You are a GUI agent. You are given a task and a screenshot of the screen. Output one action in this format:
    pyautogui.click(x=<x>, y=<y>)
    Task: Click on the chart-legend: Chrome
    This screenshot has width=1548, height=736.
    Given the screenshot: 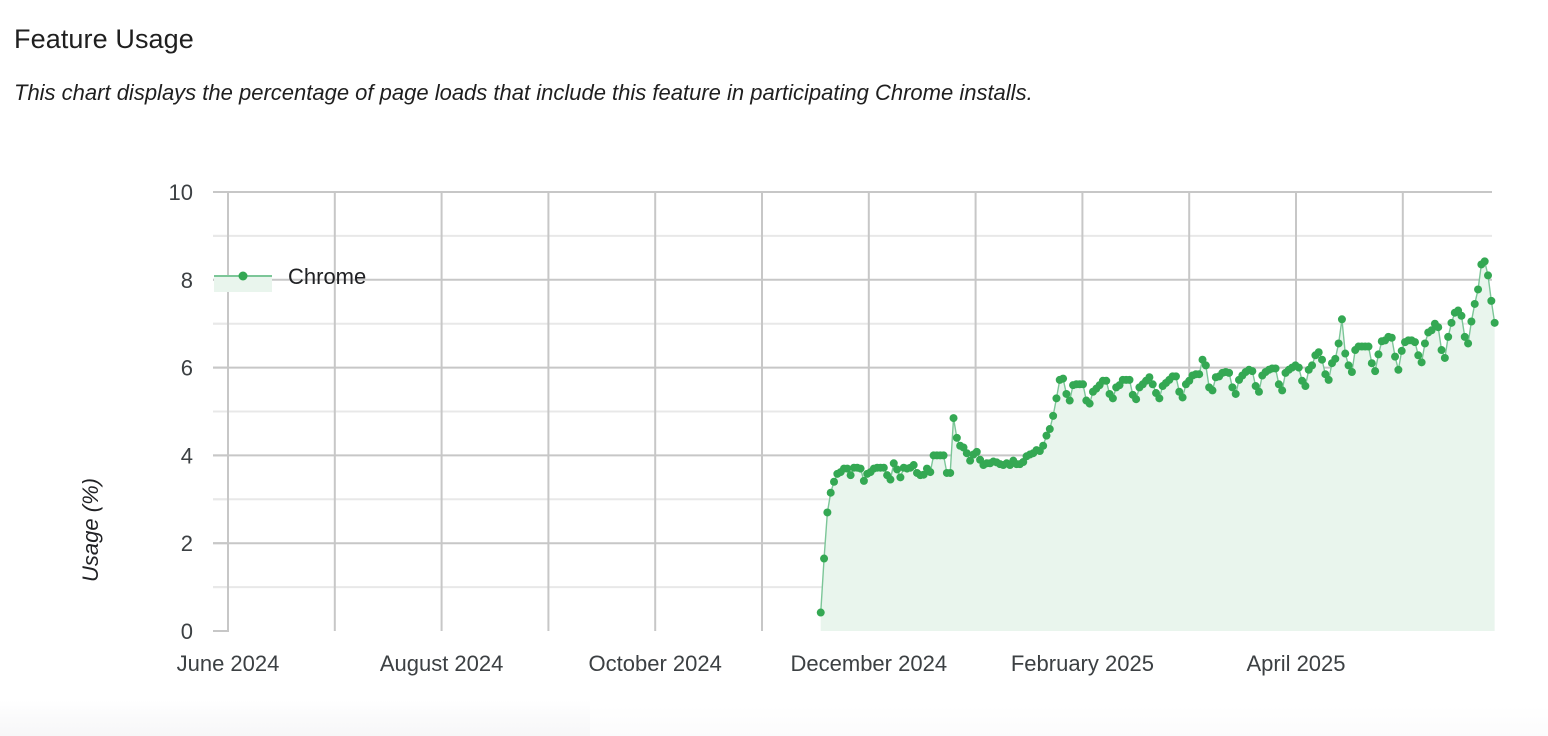 What is the action you would take?
    pyautogui.click(x=290, y=278)
    